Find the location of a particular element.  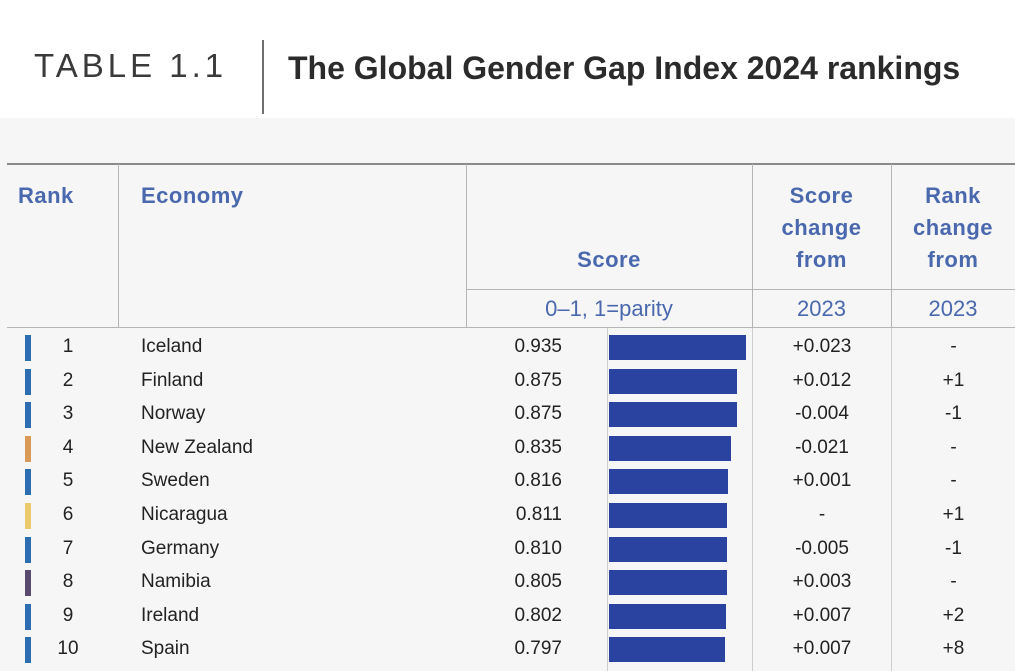

table-row: 6 Nicaragua 0.811 - +1 is located at coordinates (507, 515).